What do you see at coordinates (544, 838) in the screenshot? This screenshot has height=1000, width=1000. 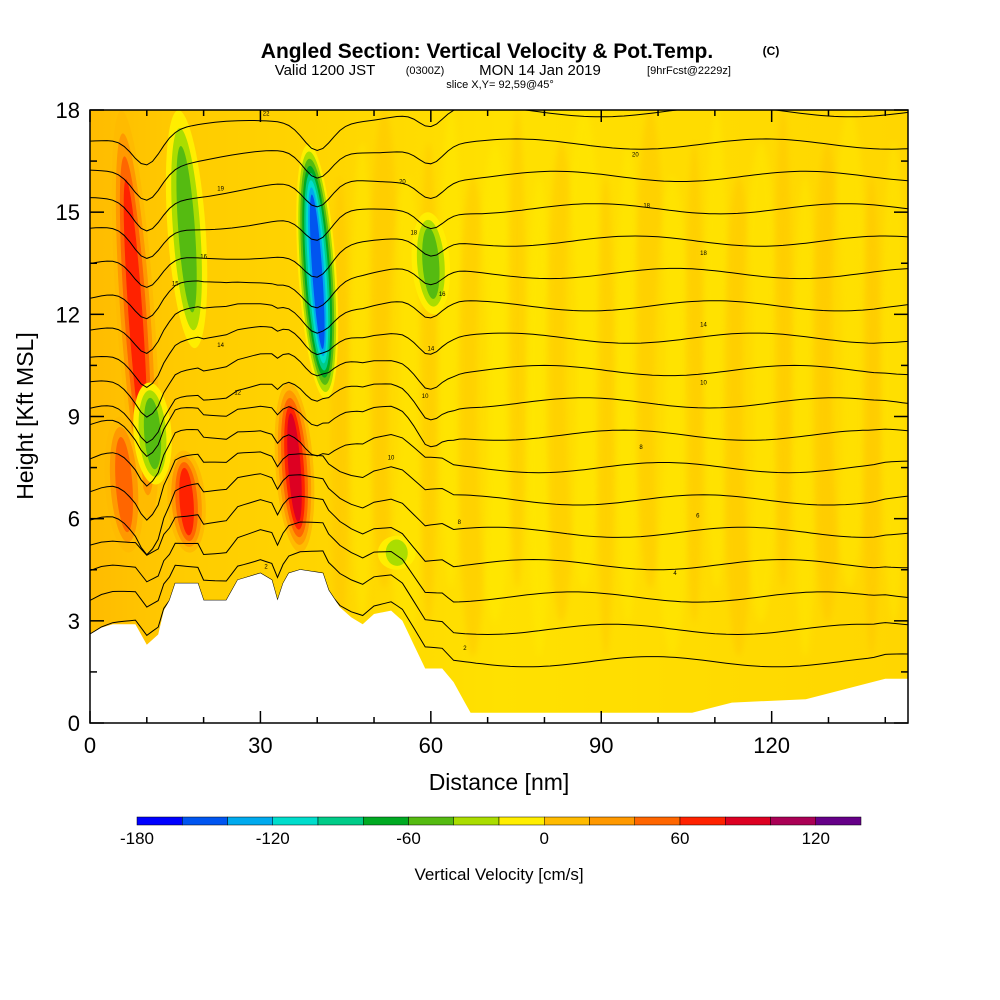 I see `colorbar-tick-label: 0` at bounding box center [544, 838].